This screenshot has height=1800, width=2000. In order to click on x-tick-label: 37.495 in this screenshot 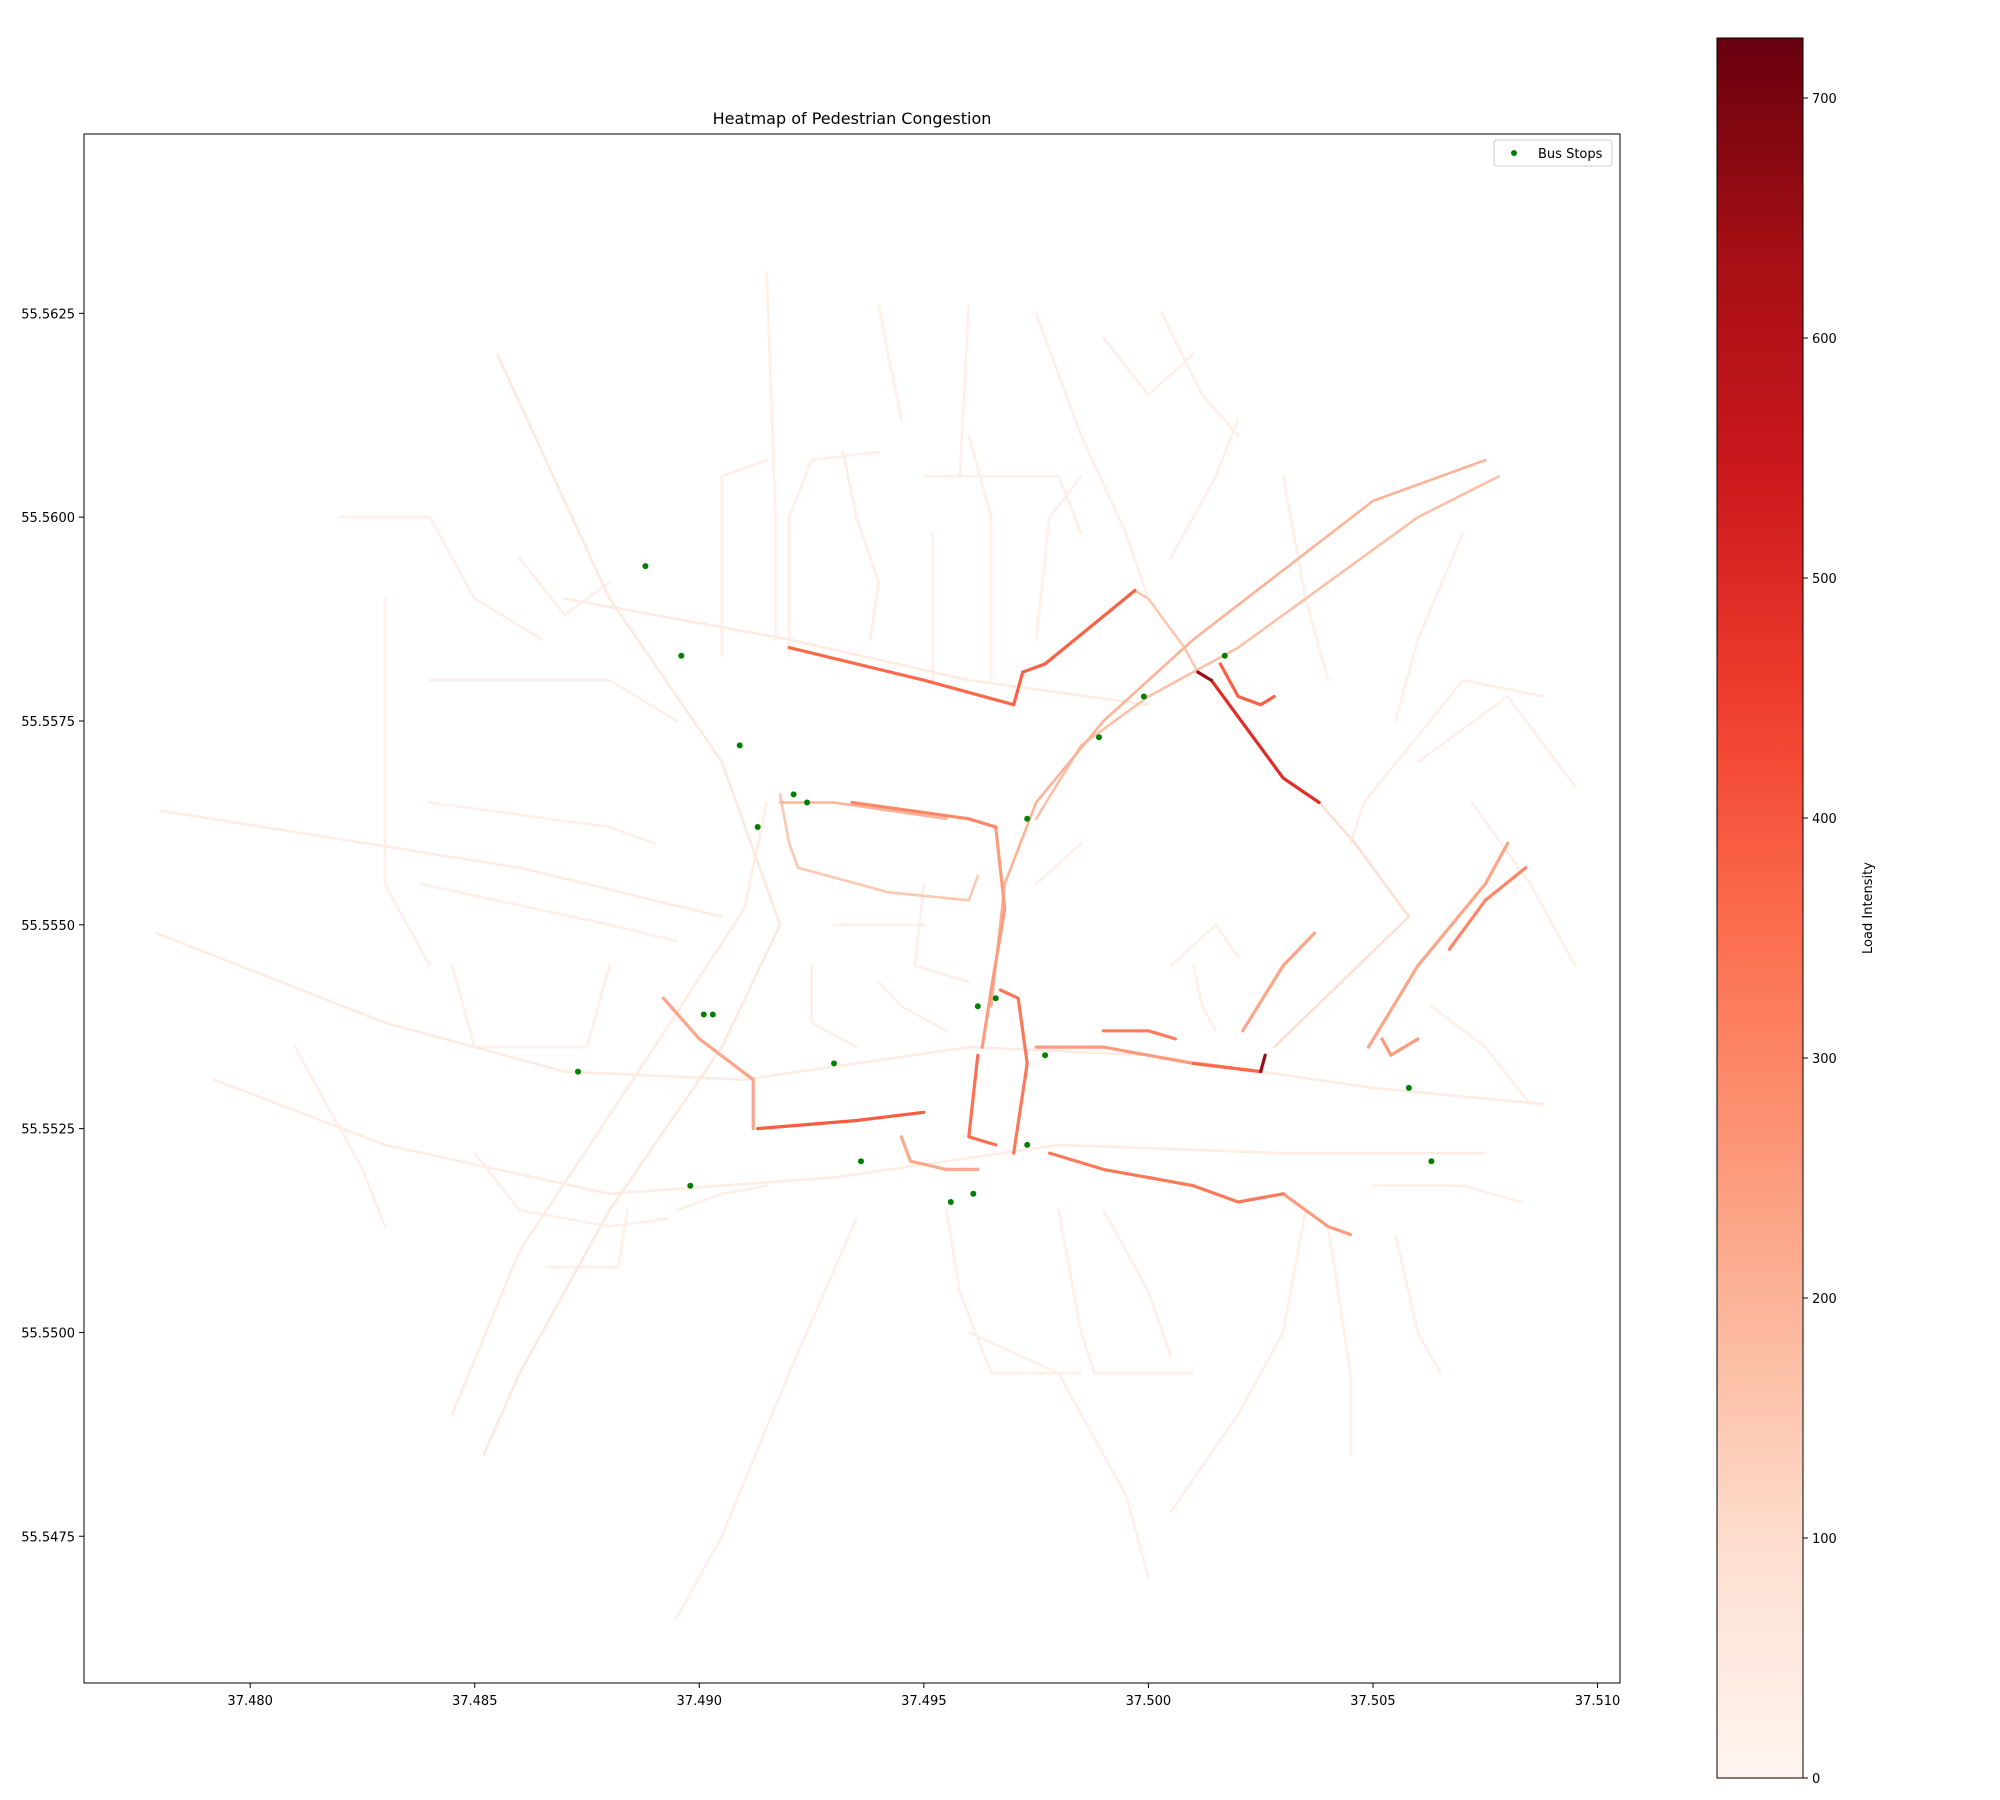, I will do `click(924, 1701)`.